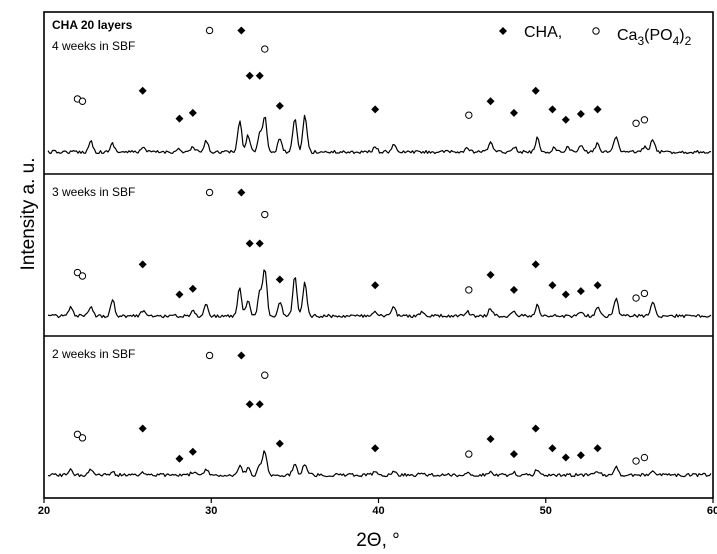 This screenshot has width=717, height=554. I want to click on sample-title: CHA 20 layers, so click(92, 25).